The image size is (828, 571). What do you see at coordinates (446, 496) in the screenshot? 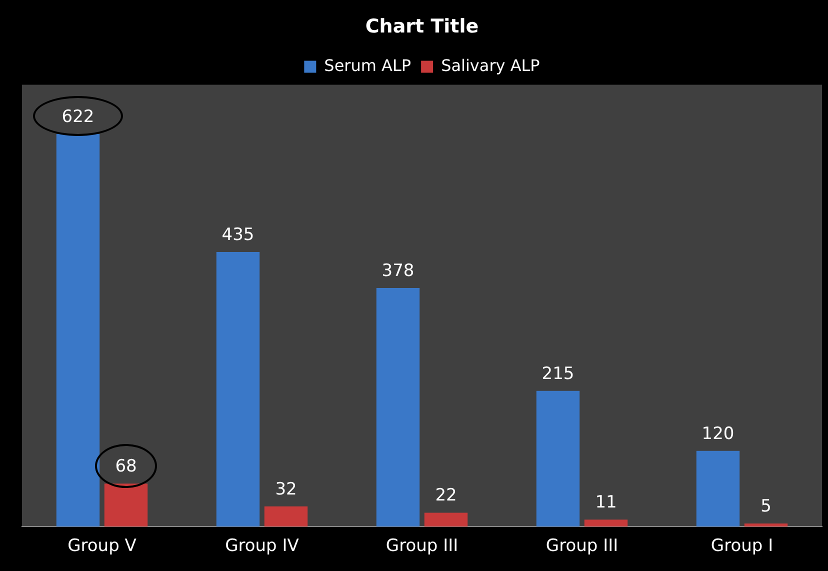
I see `data-label: 22` at bounding box center [446, 496].